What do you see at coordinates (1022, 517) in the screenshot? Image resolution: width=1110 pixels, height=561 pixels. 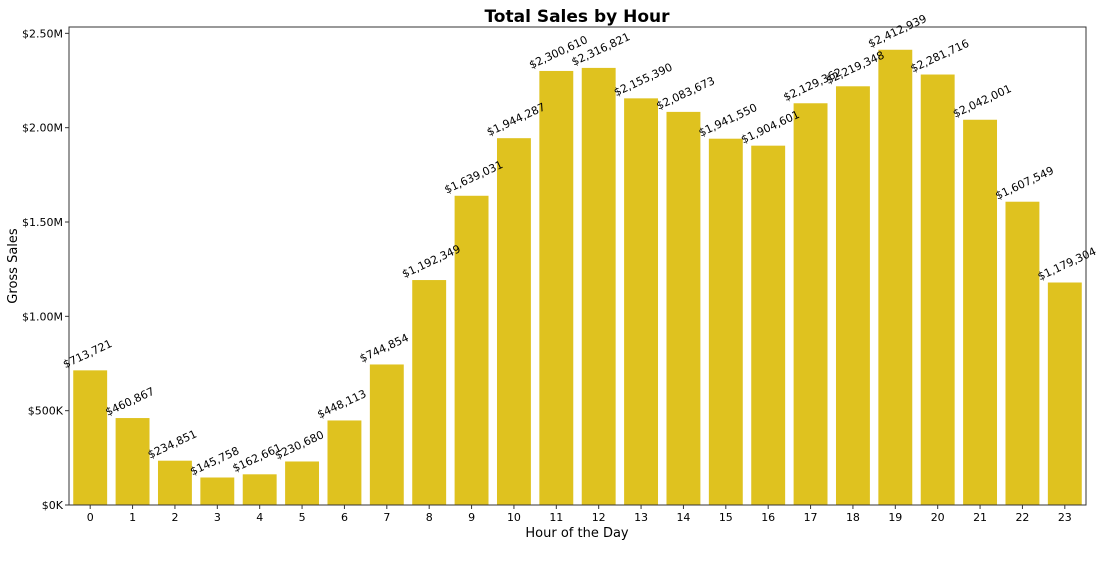 I see `x-tick-label: 22` at bounding box center [1022, 517].